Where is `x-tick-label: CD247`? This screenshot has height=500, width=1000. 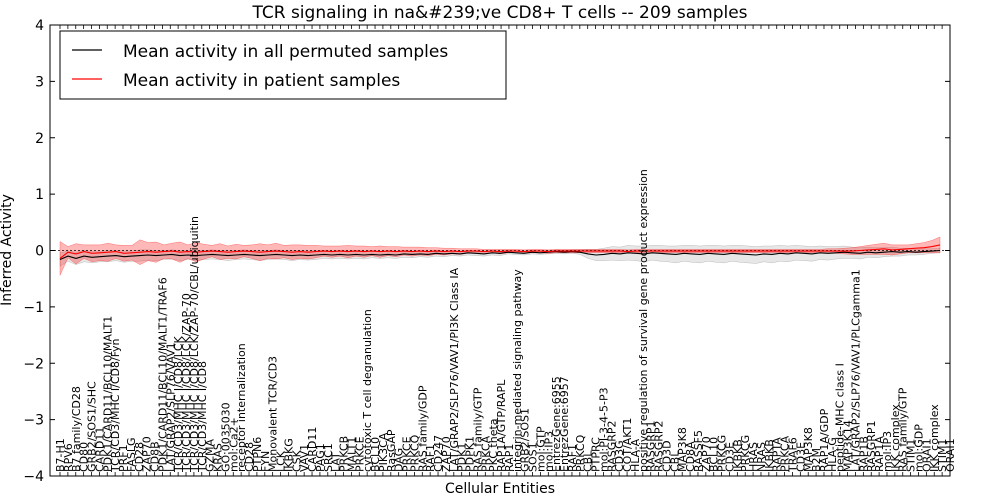
x-tick-label: CD247 is located at coordinates (438, 453).